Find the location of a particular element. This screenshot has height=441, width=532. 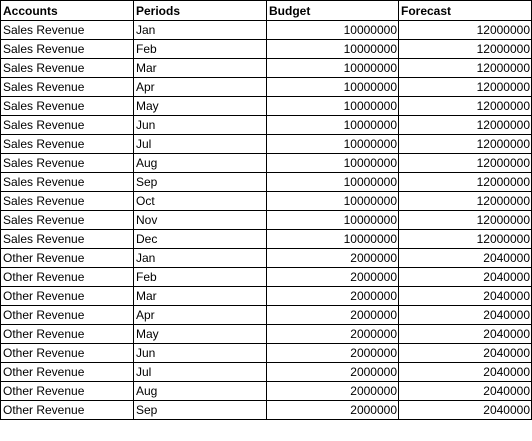

cell-period: Dec is located at coordinates (200, 239).